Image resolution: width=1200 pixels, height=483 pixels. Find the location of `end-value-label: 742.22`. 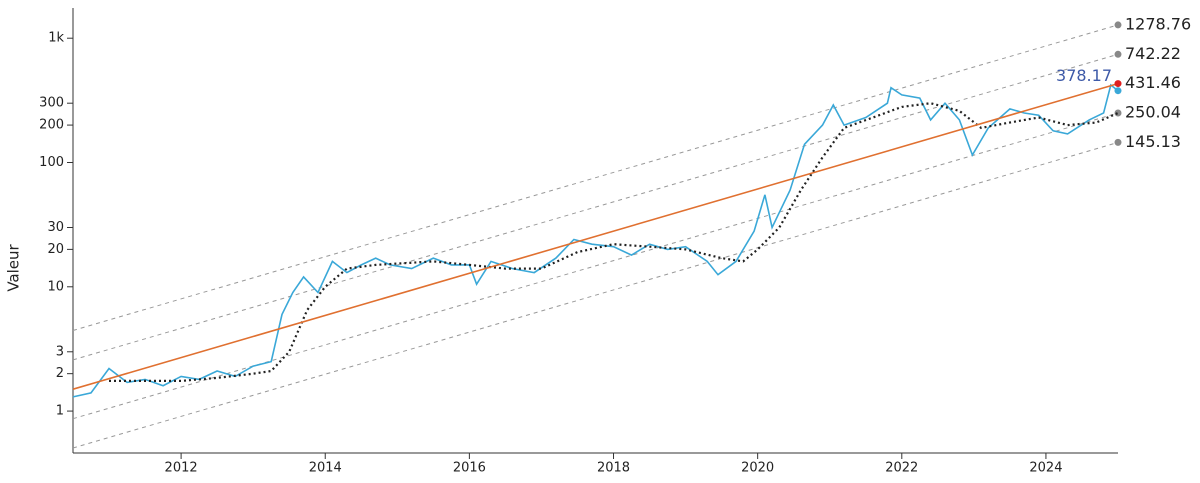

end-value-label: 742.22 is located at coordinates (1153, 53).